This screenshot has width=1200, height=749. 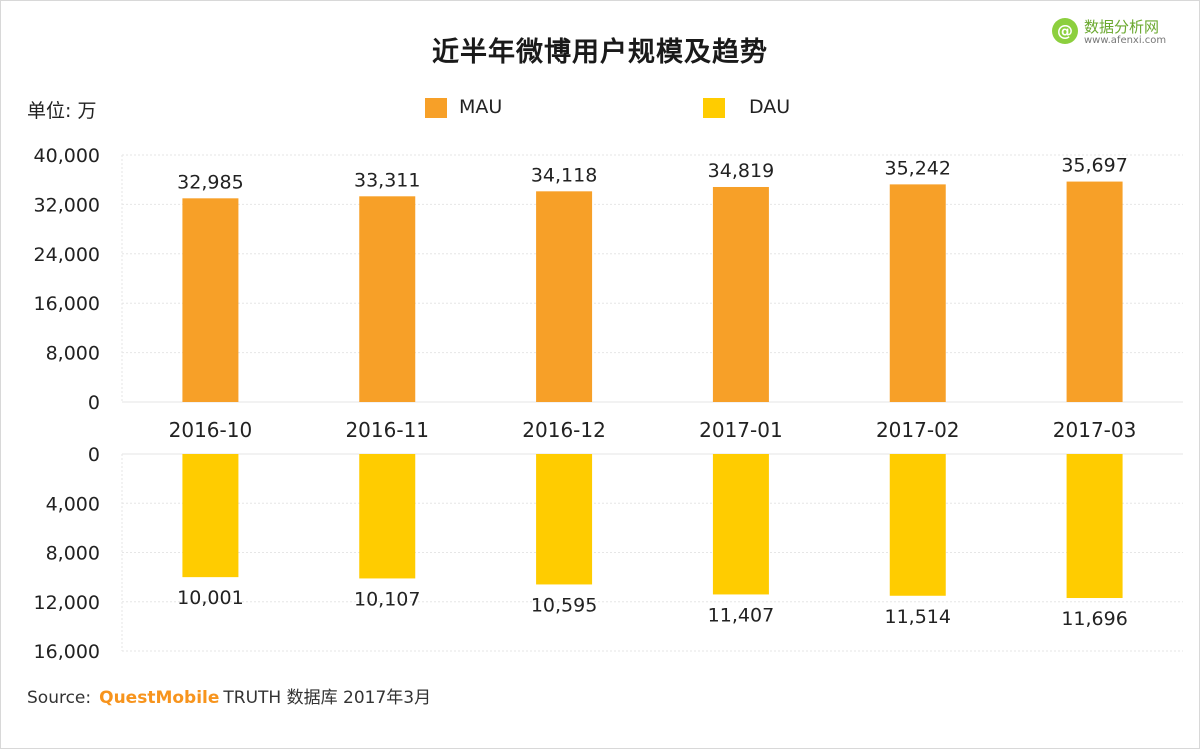 What do you see at coordinates (94, 403) in the screenshot?
I see `mau-tick-label: 0` at bounding box center [94, 403].